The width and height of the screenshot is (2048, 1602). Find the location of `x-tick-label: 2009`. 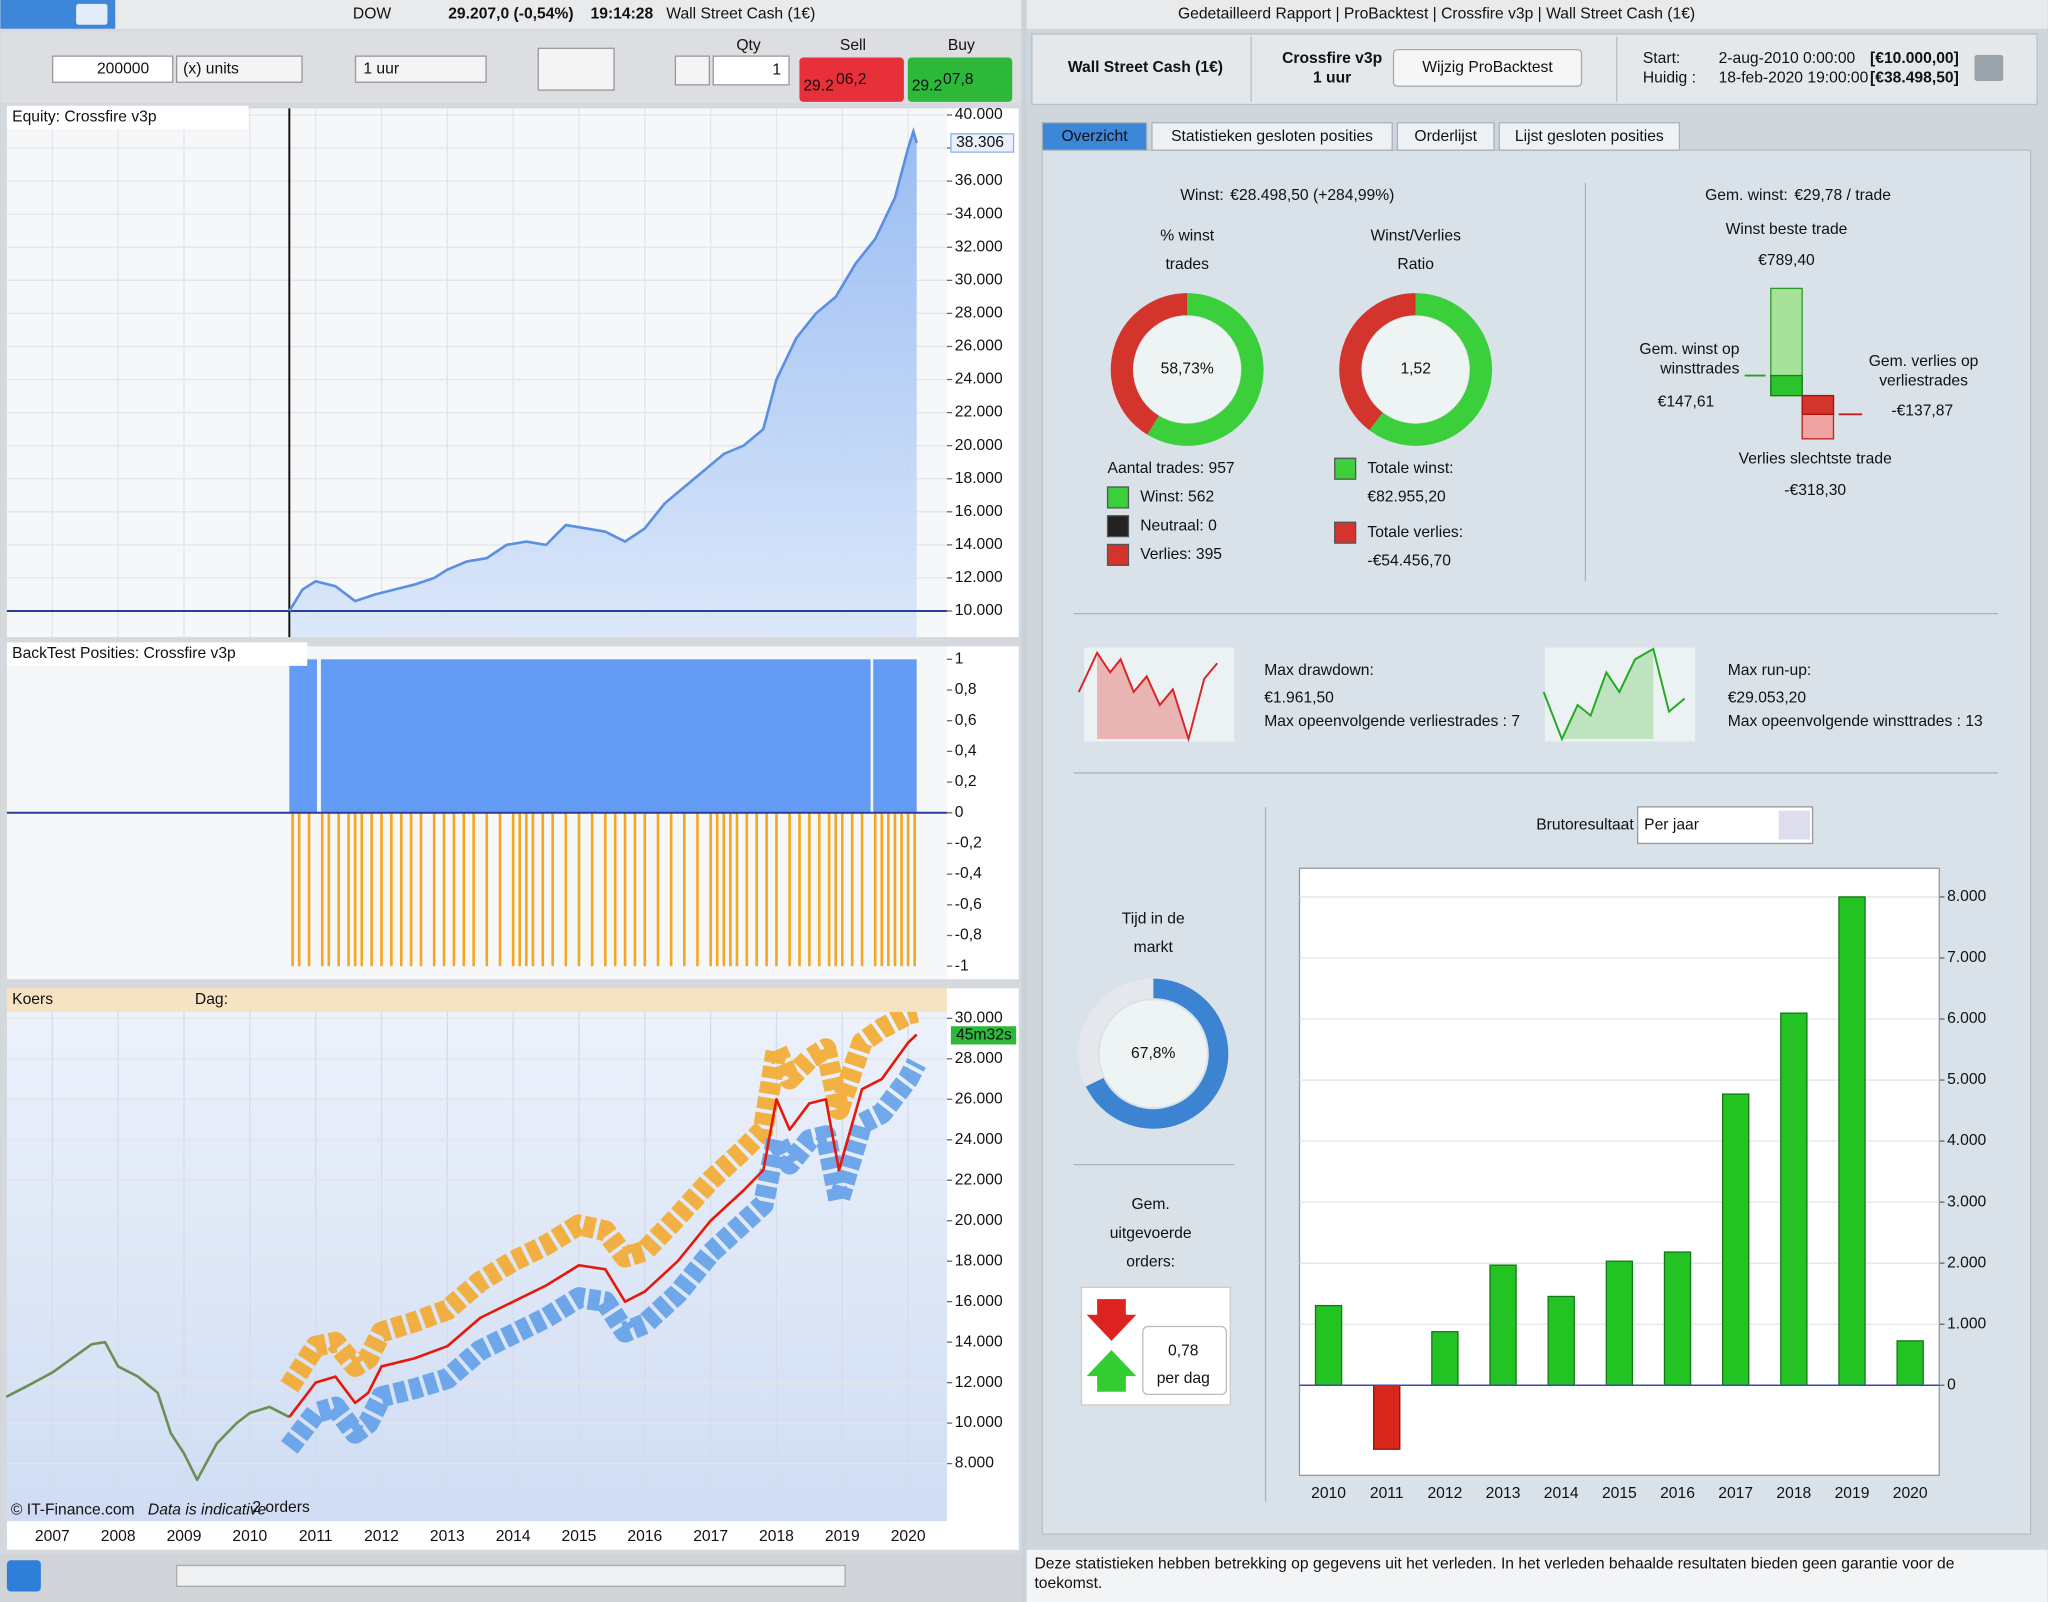

x-tick-label: 2009 is located at coordinates (184, 1536).